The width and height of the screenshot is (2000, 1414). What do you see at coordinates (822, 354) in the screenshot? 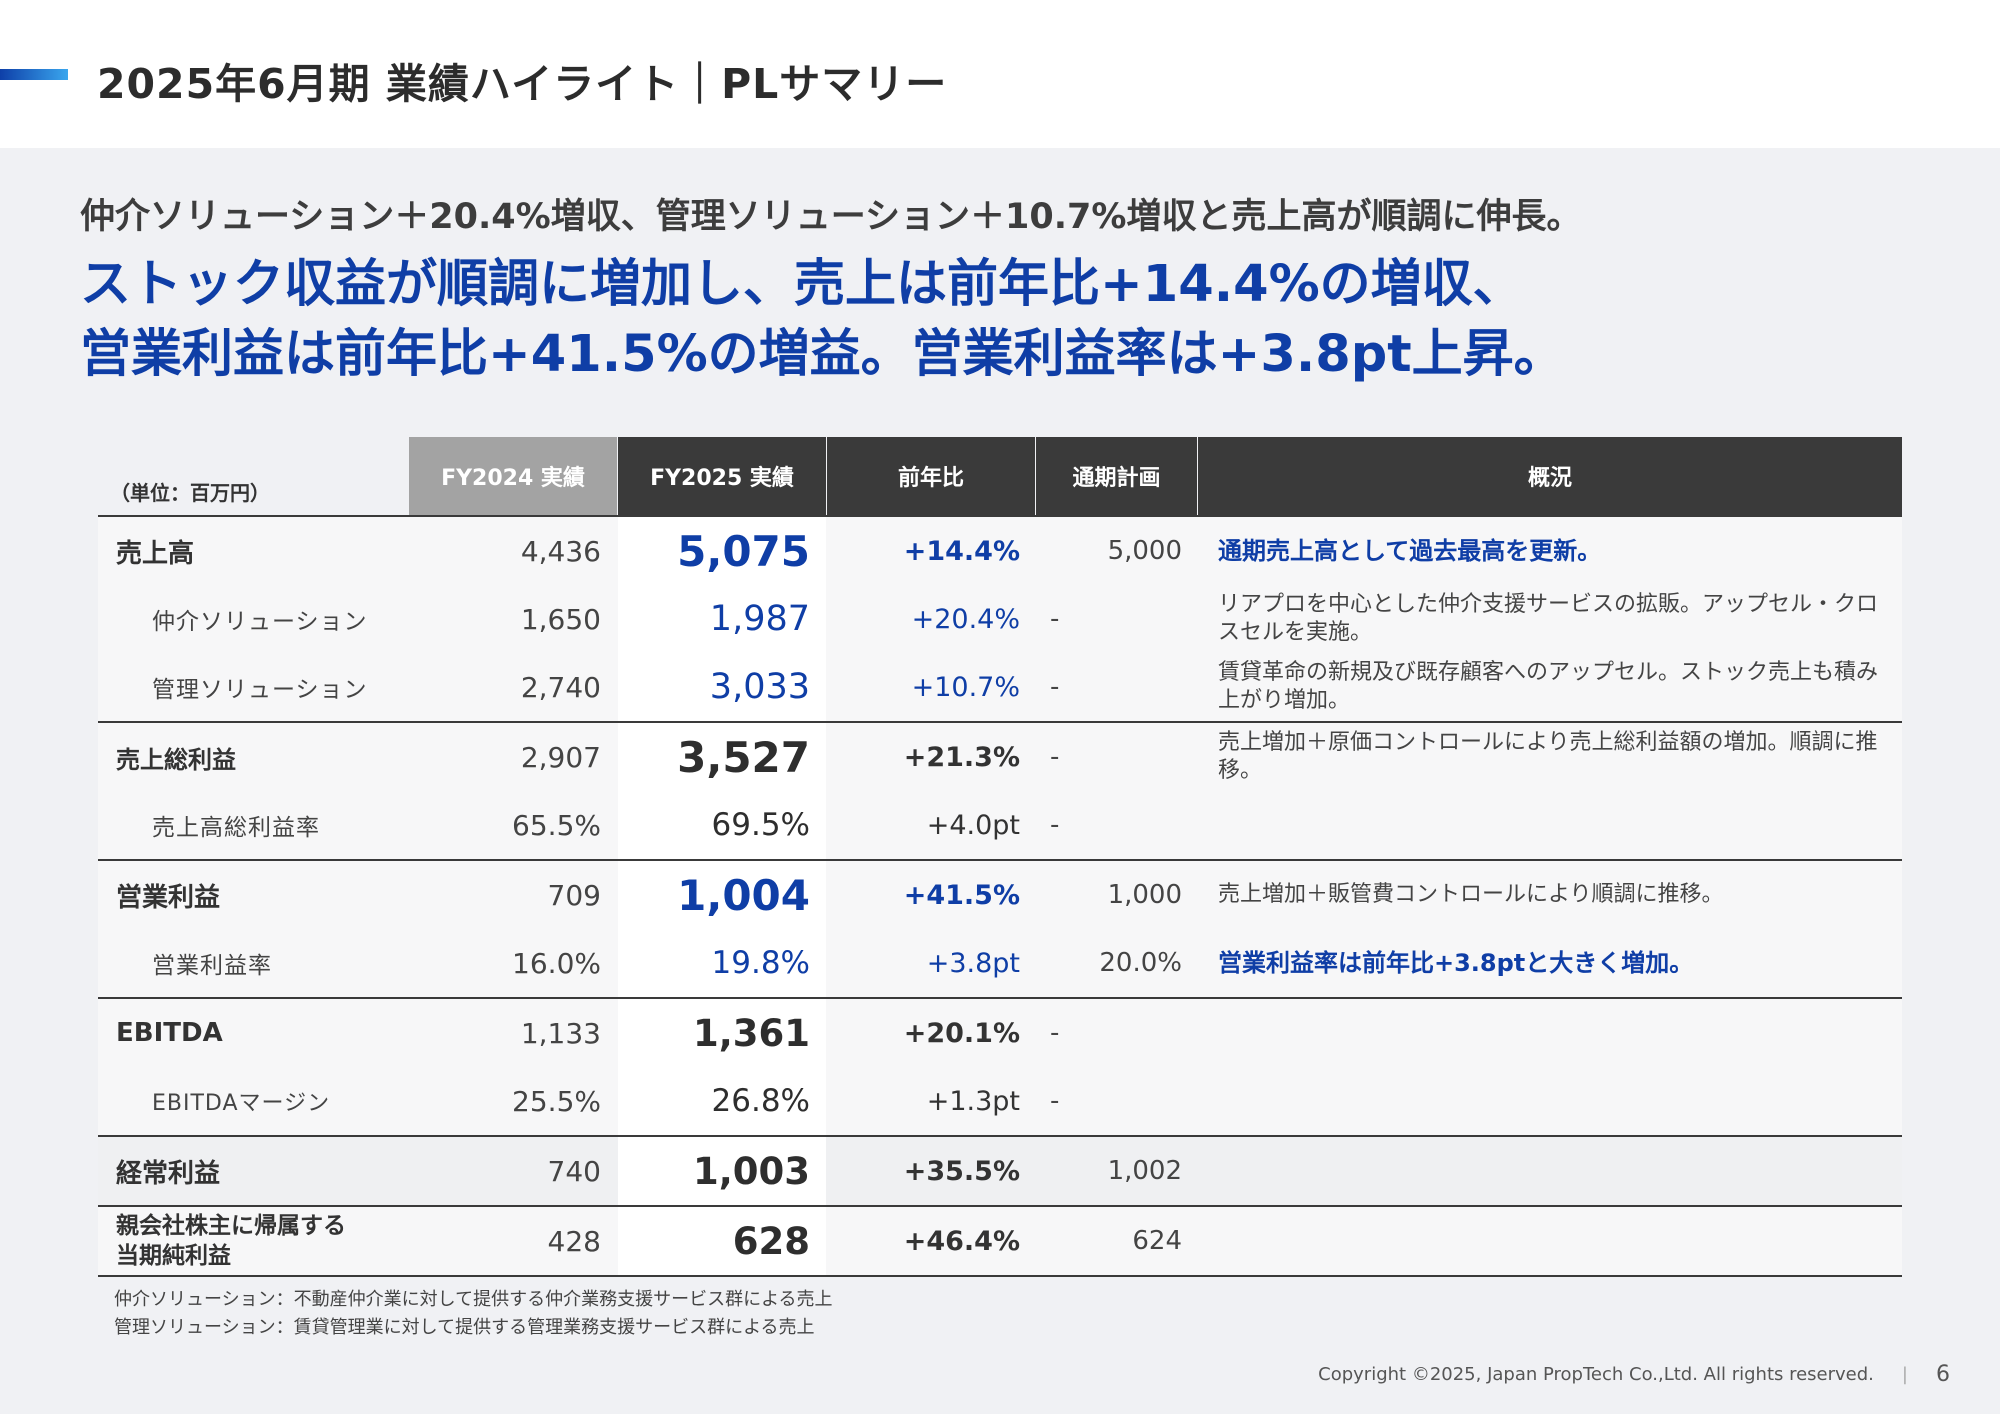
I see `headline-line-2: 営業利益は前年比+41.5%の増益。営業利益率は+3.8pt上昇。` at bounding box center [822, 354].